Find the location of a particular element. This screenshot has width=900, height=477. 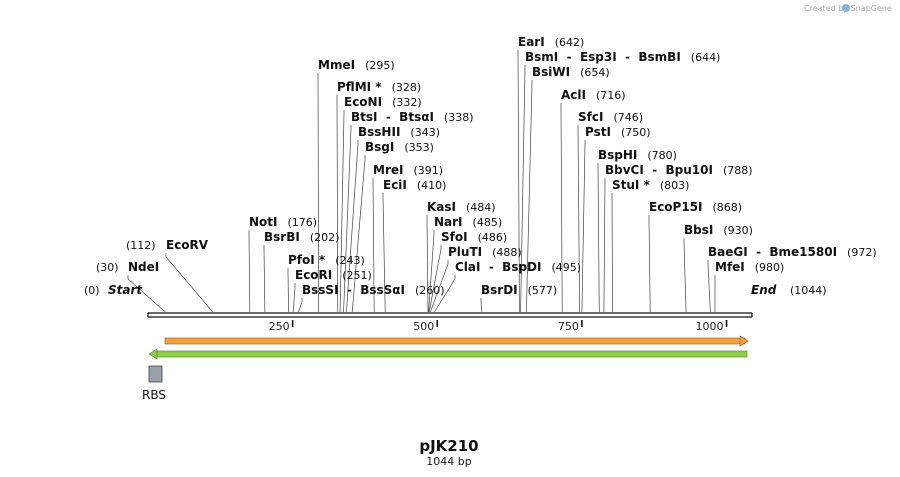

ruler-label-750: 750 is located at coordinates (568, 326).